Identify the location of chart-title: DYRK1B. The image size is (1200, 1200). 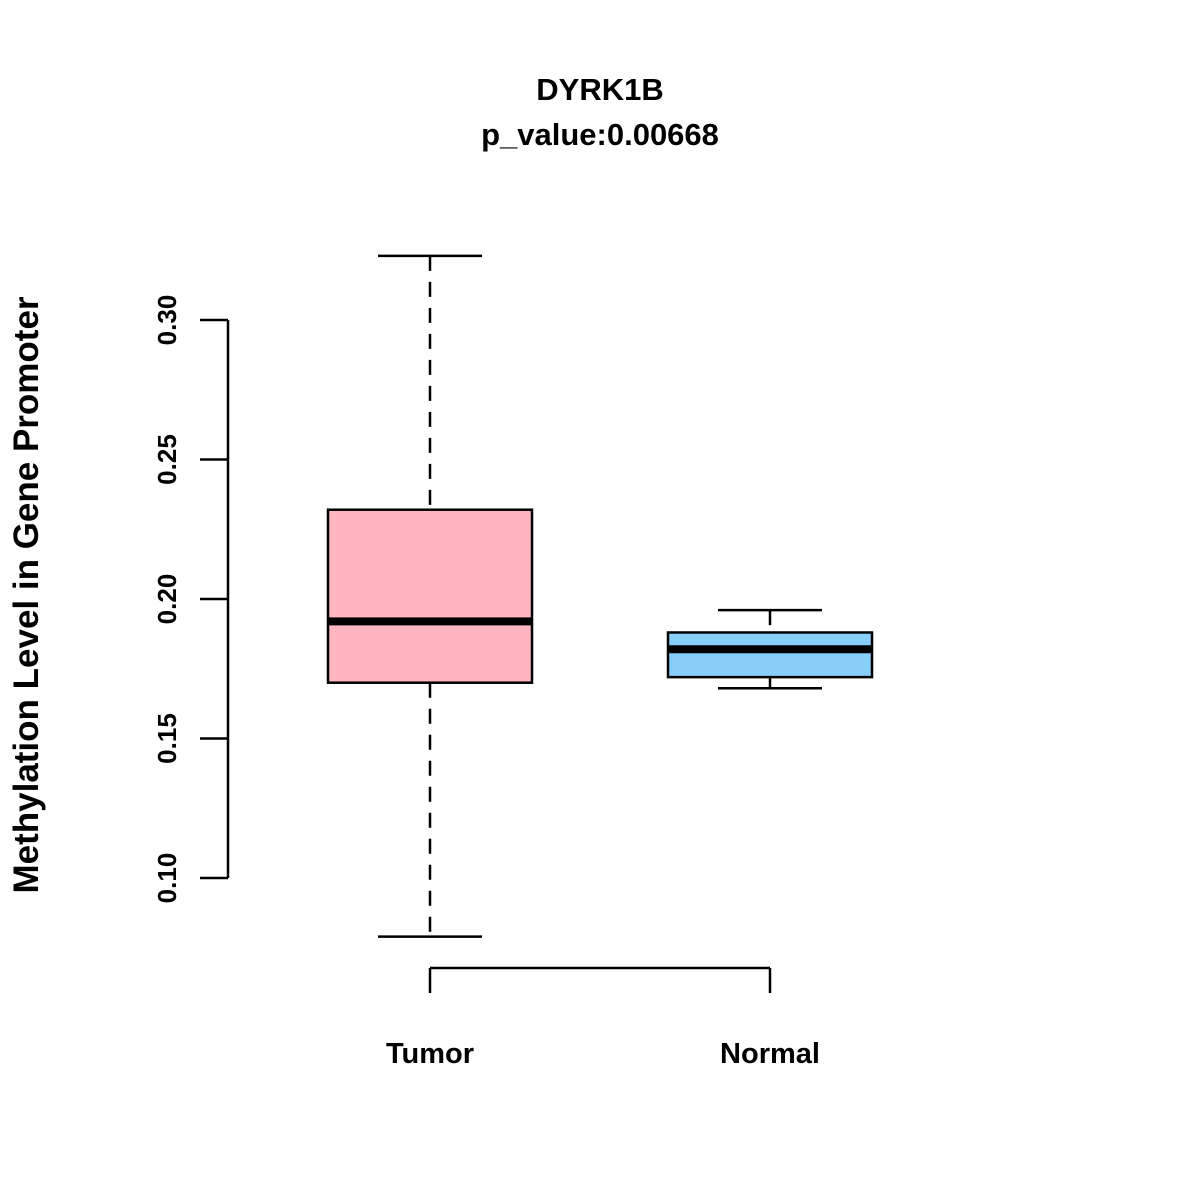
(599, 89).